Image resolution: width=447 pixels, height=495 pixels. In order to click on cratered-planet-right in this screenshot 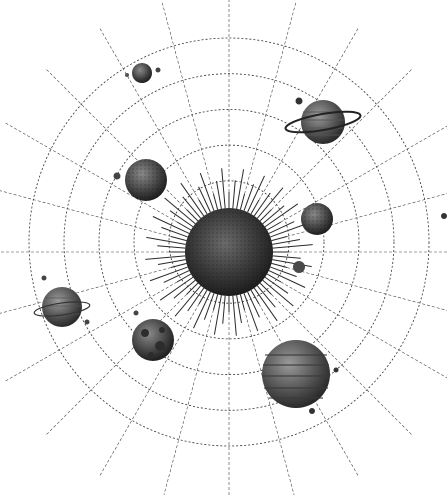, I will do `click(370, 238)`.